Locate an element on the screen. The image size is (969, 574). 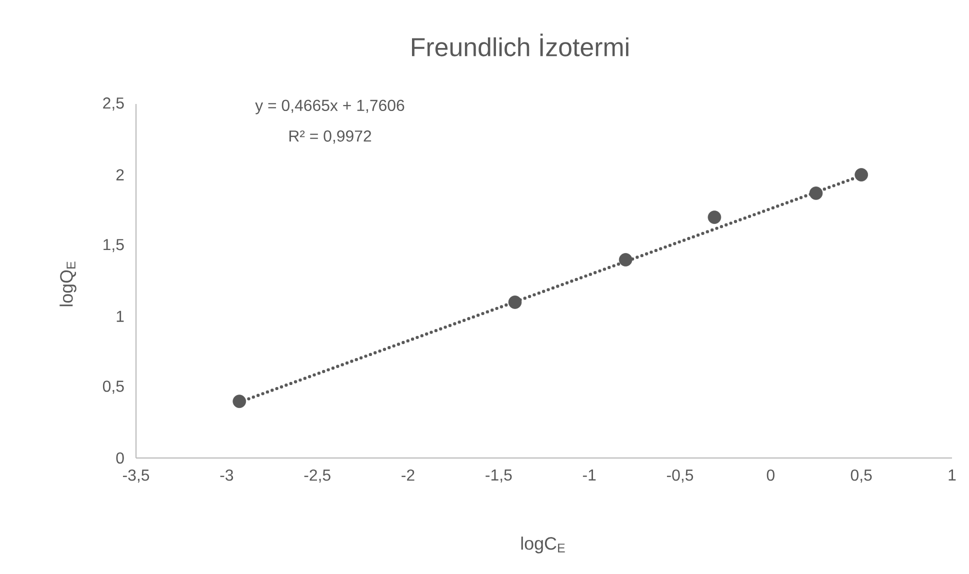
y-tick-label: 1 is located at coordinates (120, 316).